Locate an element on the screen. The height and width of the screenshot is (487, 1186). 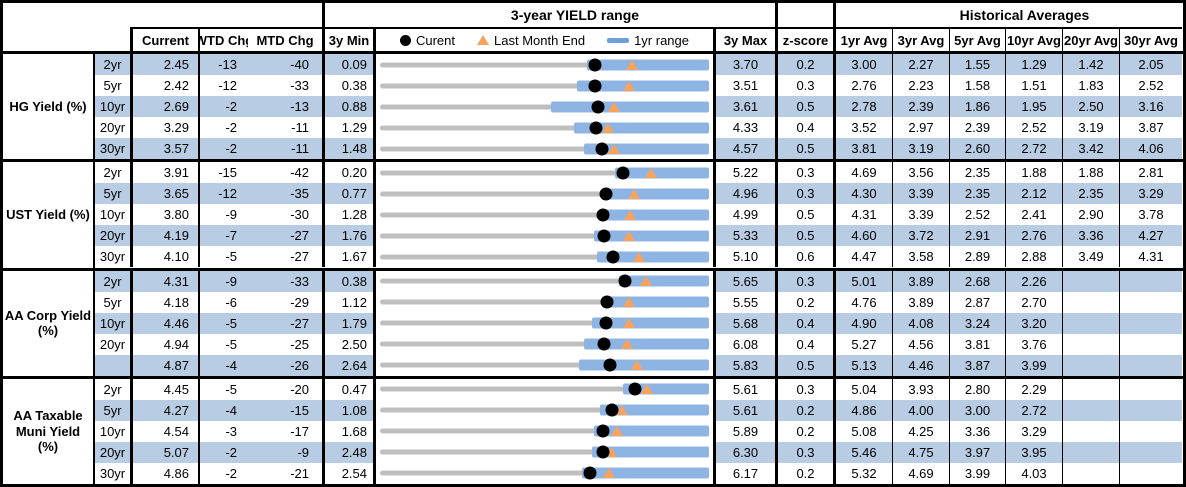
cell-3yr-avg: 2.23 is located at coordinates (921, 86).